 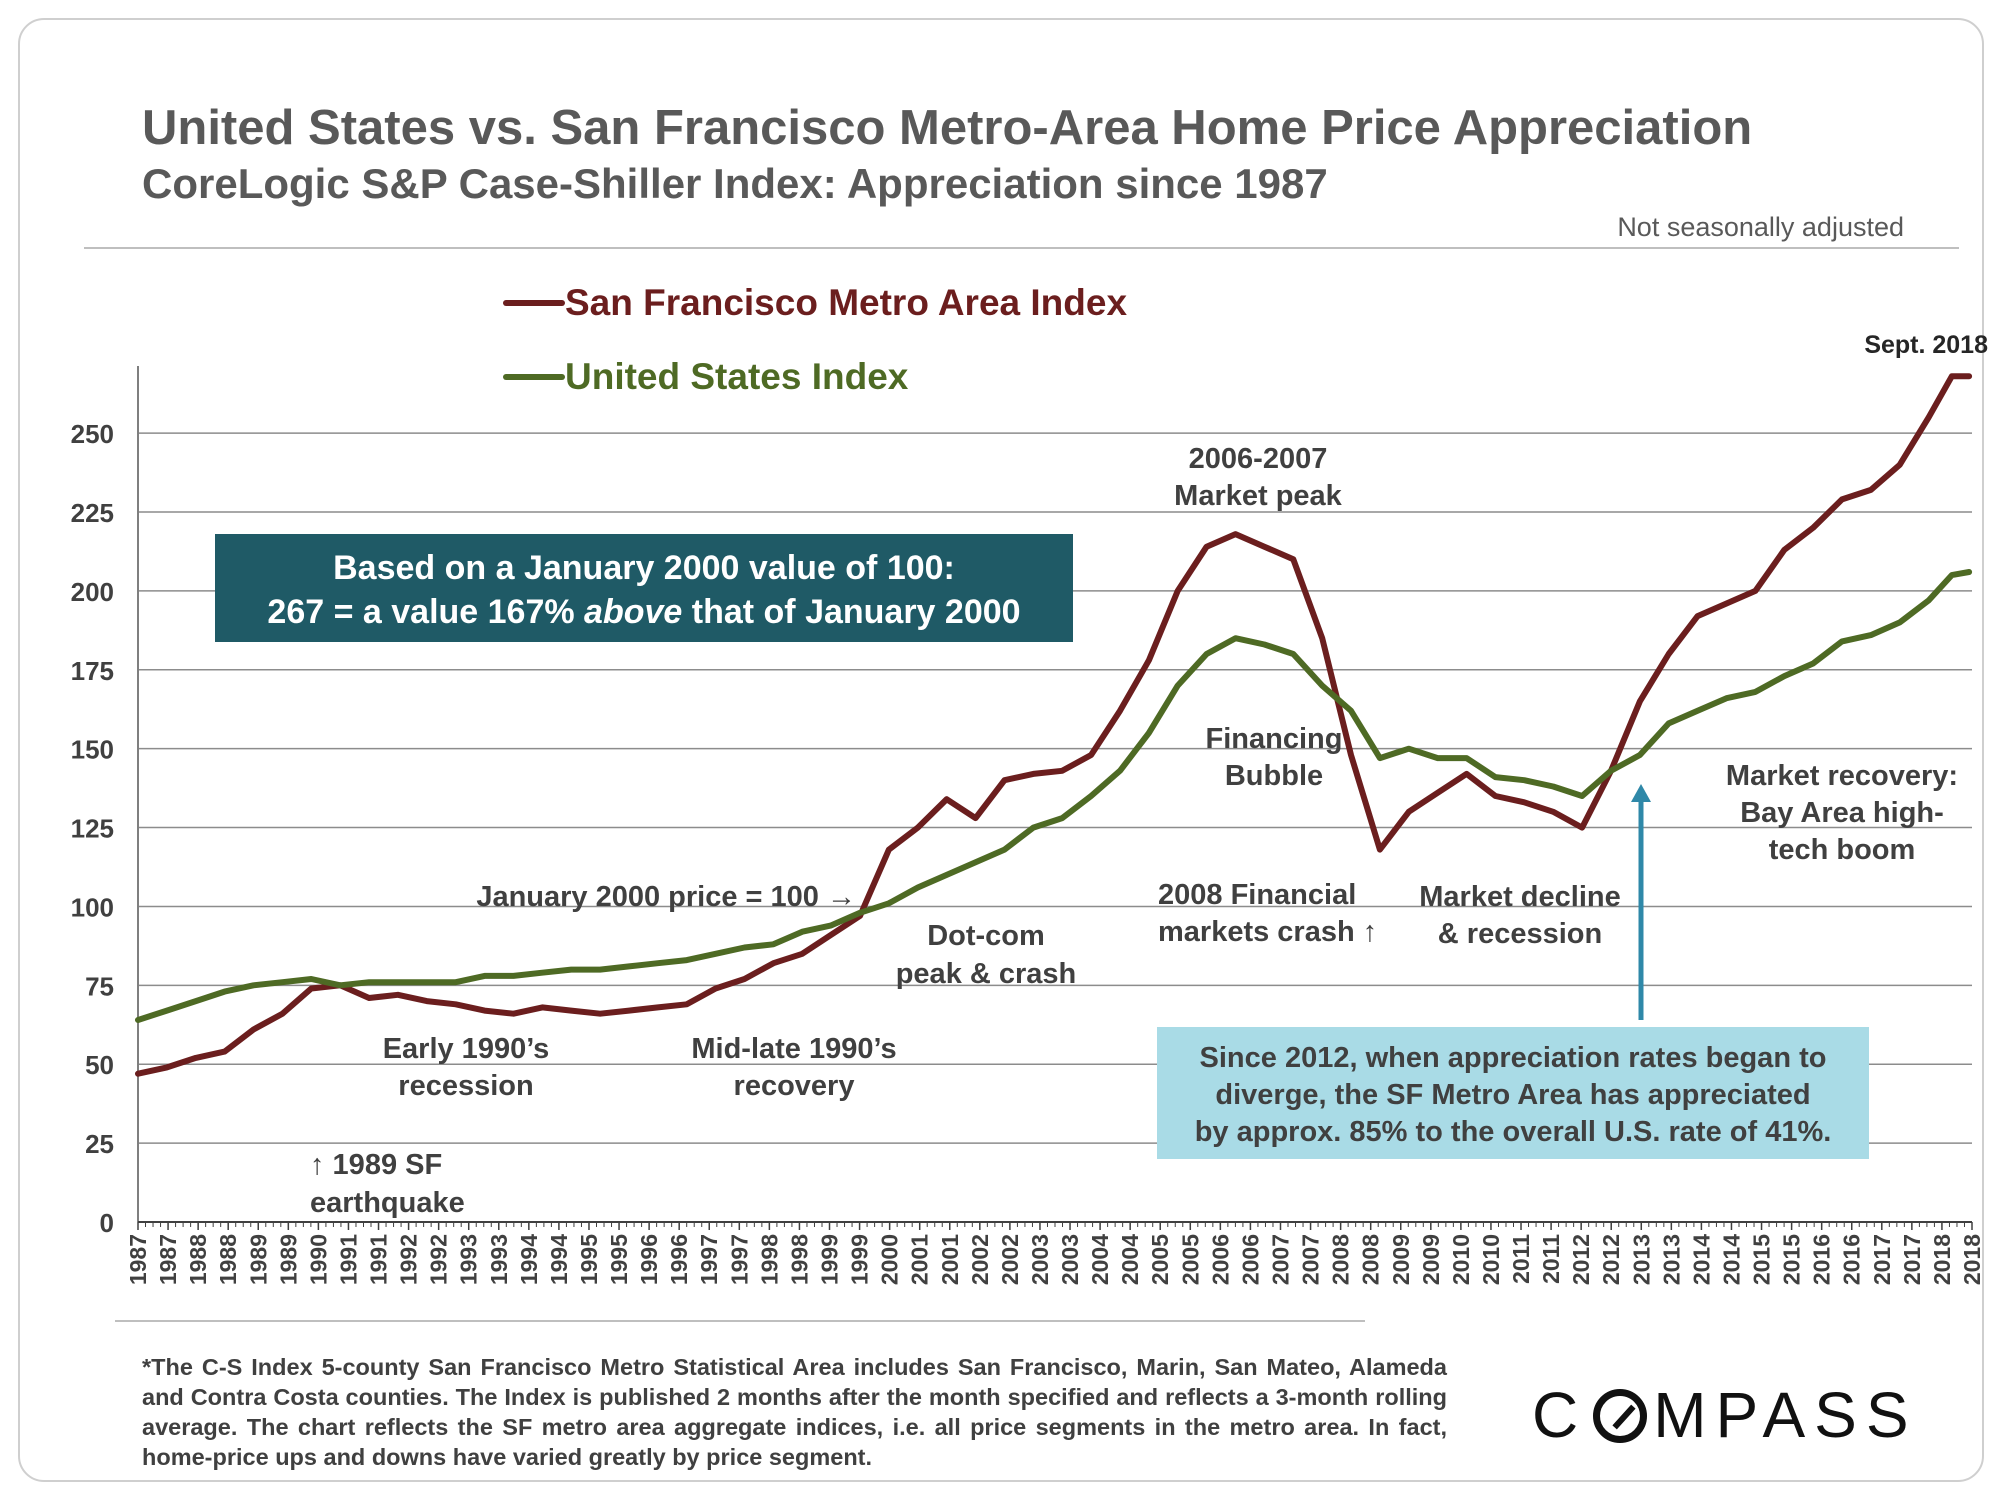 What do you see at coordinates (318, 1259) in the screenshot?
I see `x-tick-label: 1990` at bounding box center [318, 1259].